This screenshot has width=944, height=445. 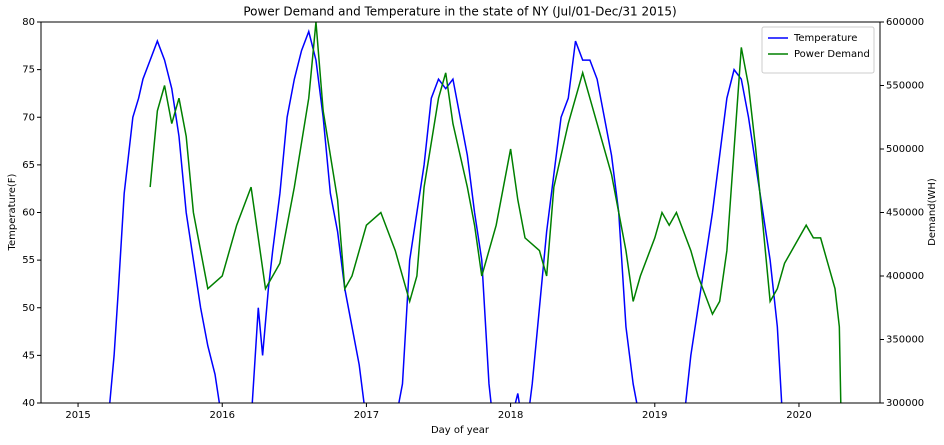 I want to click on y2-axis-label: Demand(WH), so click(x=932, y=212).